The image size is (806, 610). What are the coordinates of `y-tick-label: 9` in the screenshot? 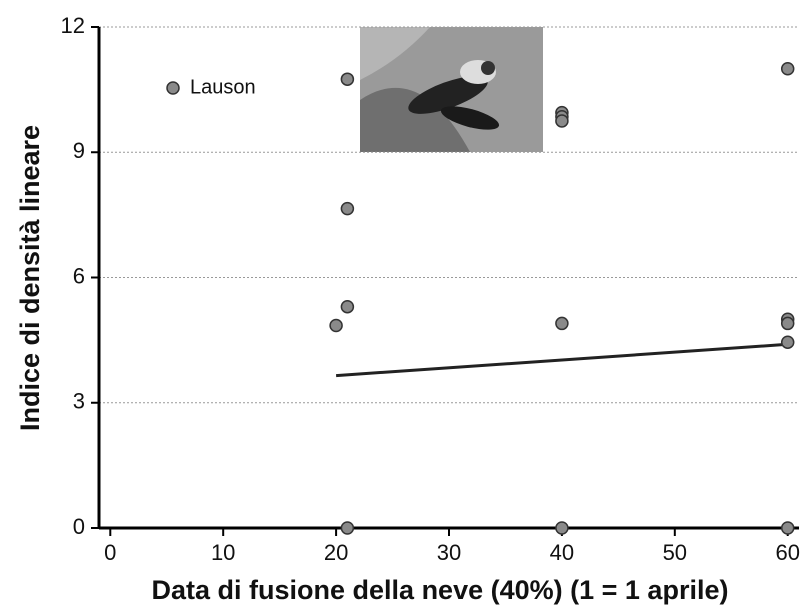 It's located at (79, 150).